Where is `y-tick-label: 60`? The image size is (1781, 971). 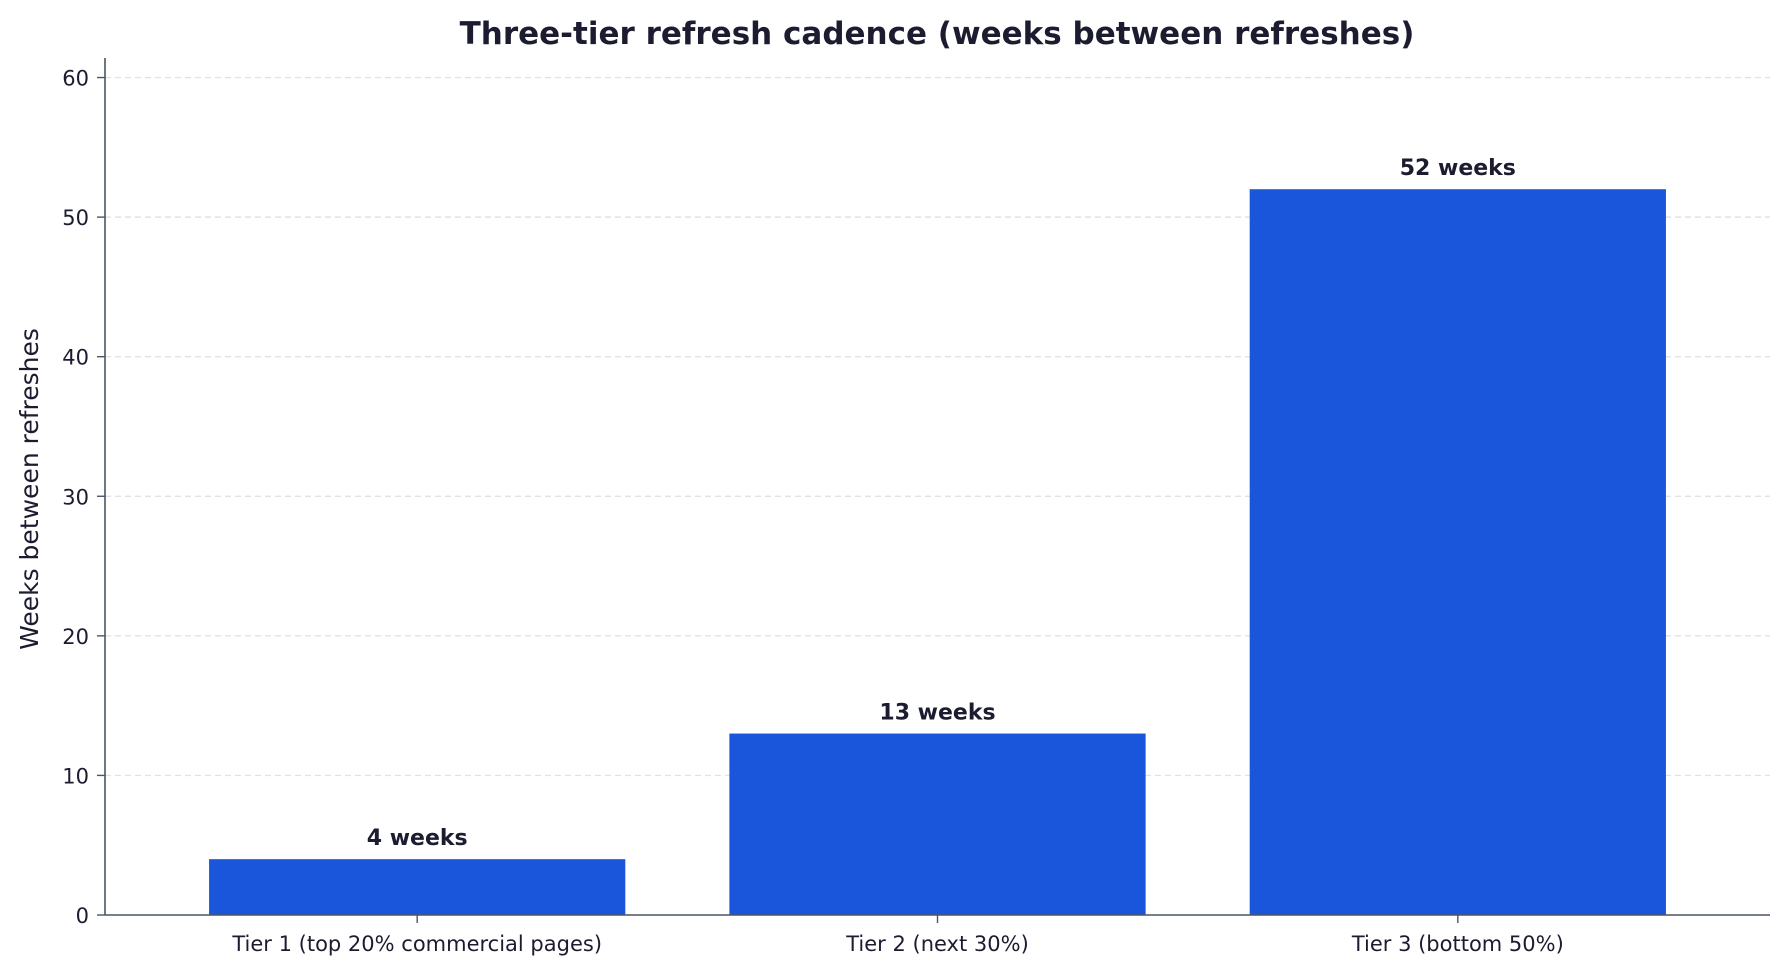 y-tick-label: 60 is located at coordinates (75, 79).